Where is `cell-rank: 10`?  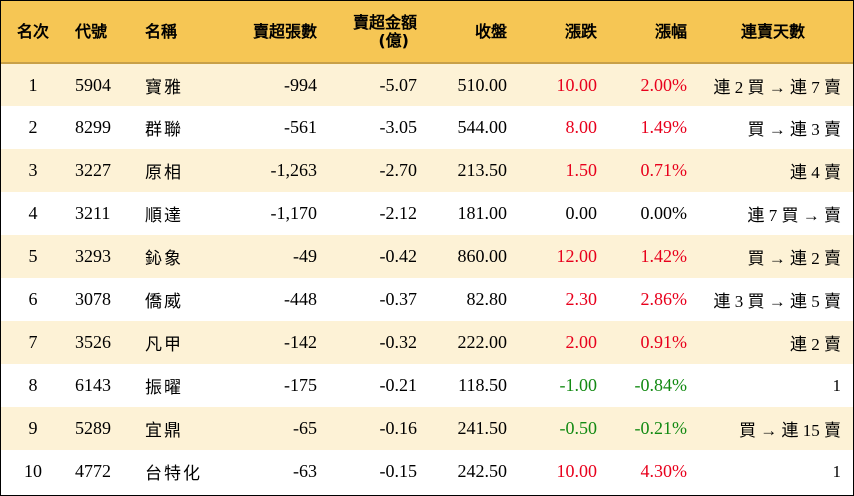
cell-rank: 10 is located at coordinates (33, 471).